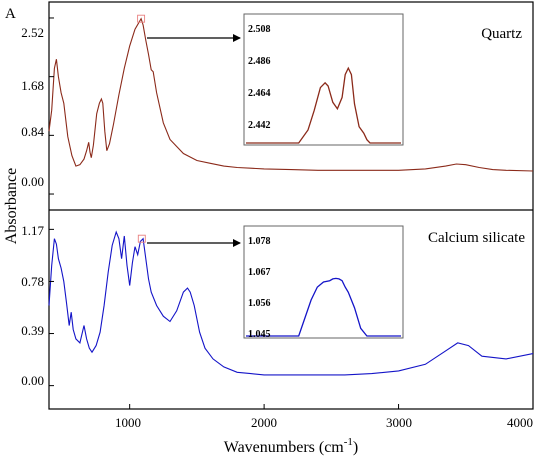 The height and width of the screenshot is (462, 550). What do you see at coordinates (32, 380) in the screenshot?
I see `calcium-silicate-ytick-label: 0.00` at bounding box center [32, 380].